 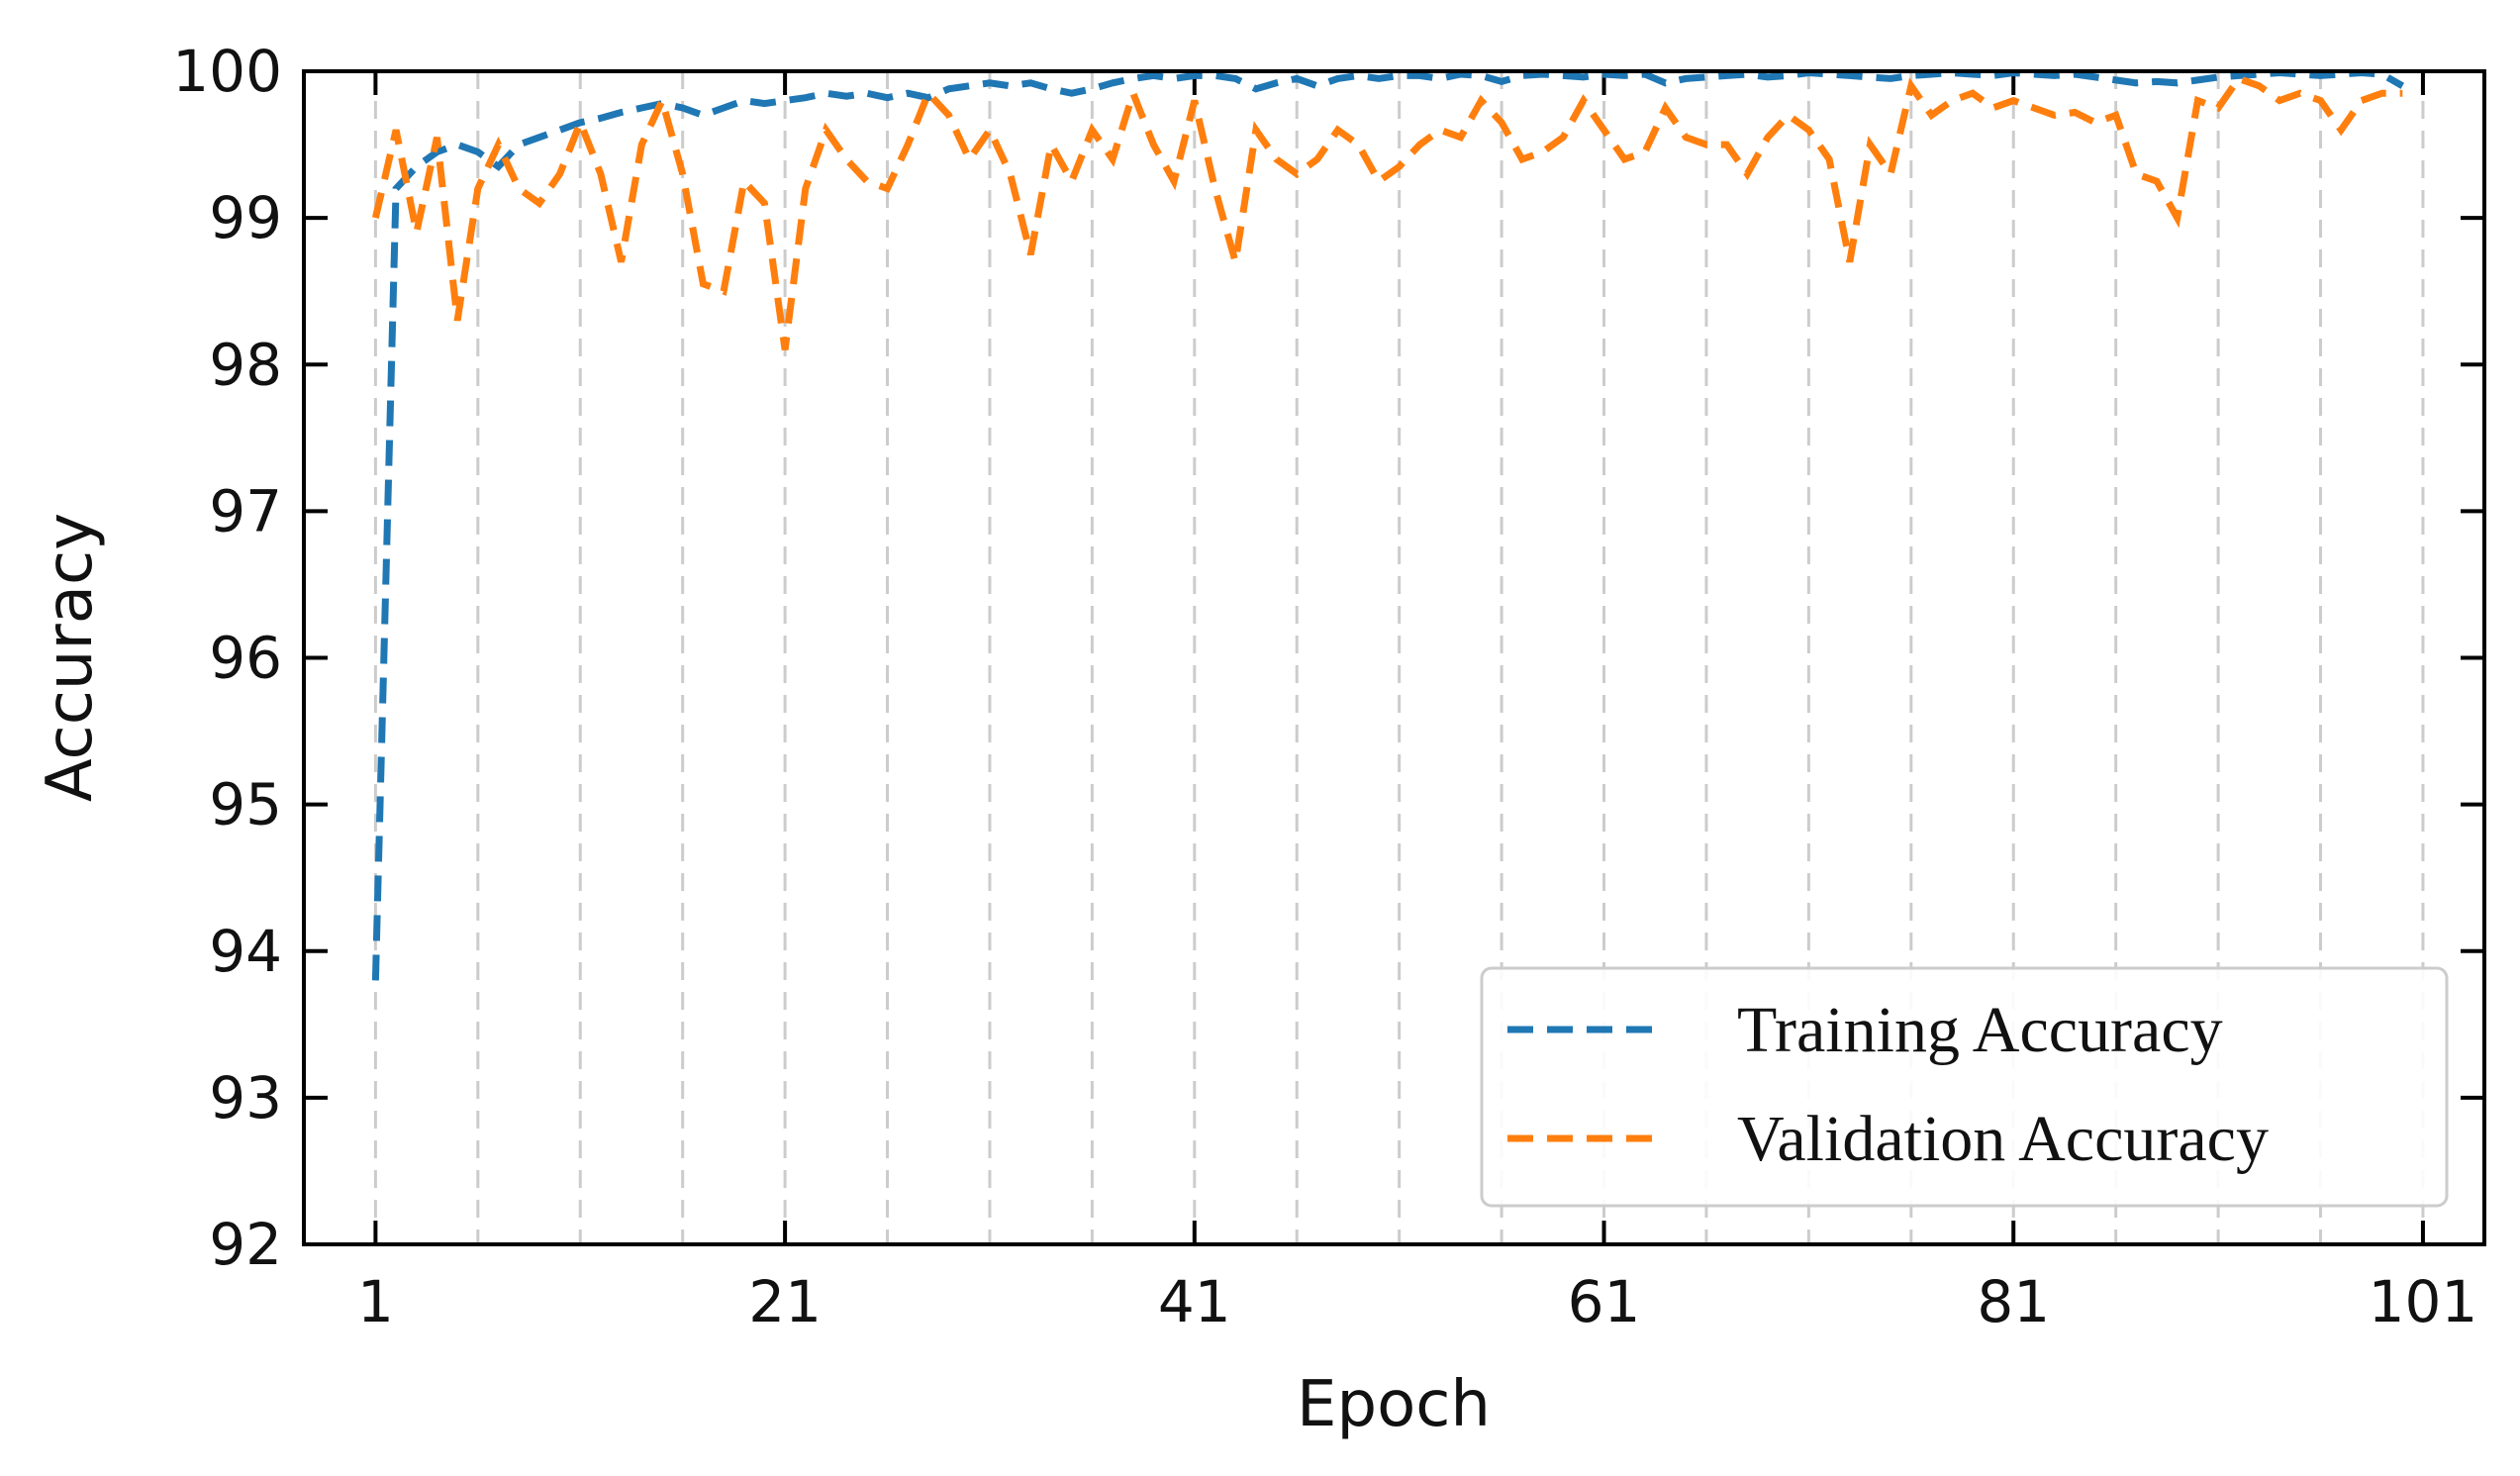 What do you see at coordinates (1394, 1405) in the screenshot?
I see `x-axis-title: Epoch` at bounding box center [1394, 1405].